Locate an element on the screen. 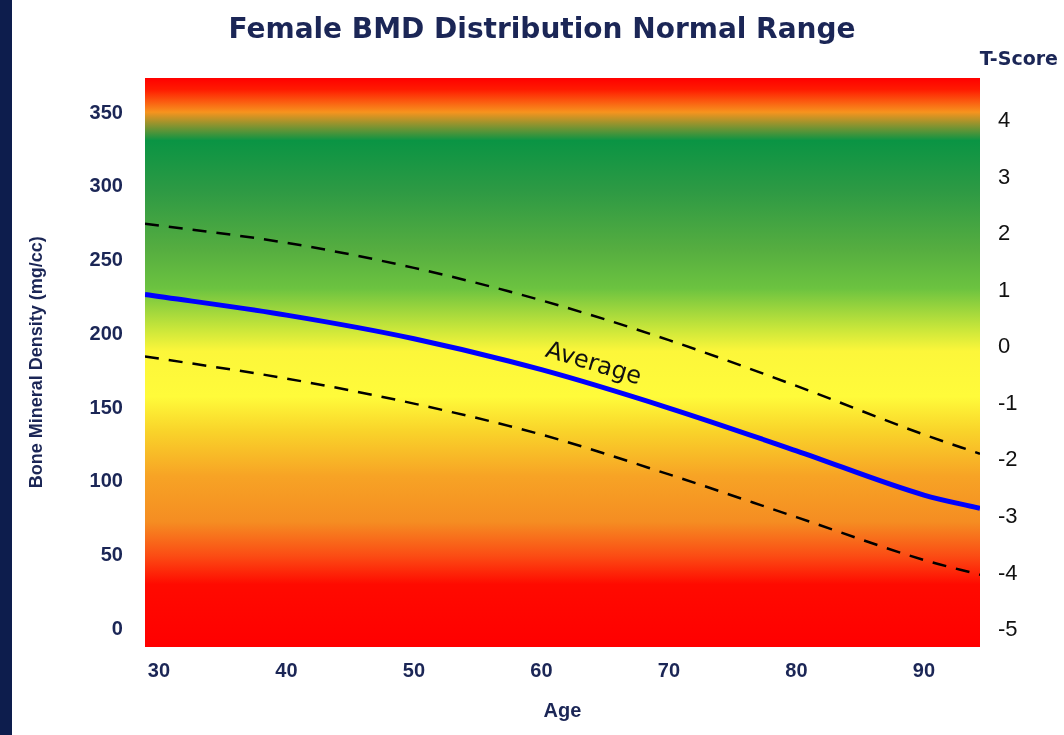  x-tick-label: 60 is located at coordinates (541, 669).